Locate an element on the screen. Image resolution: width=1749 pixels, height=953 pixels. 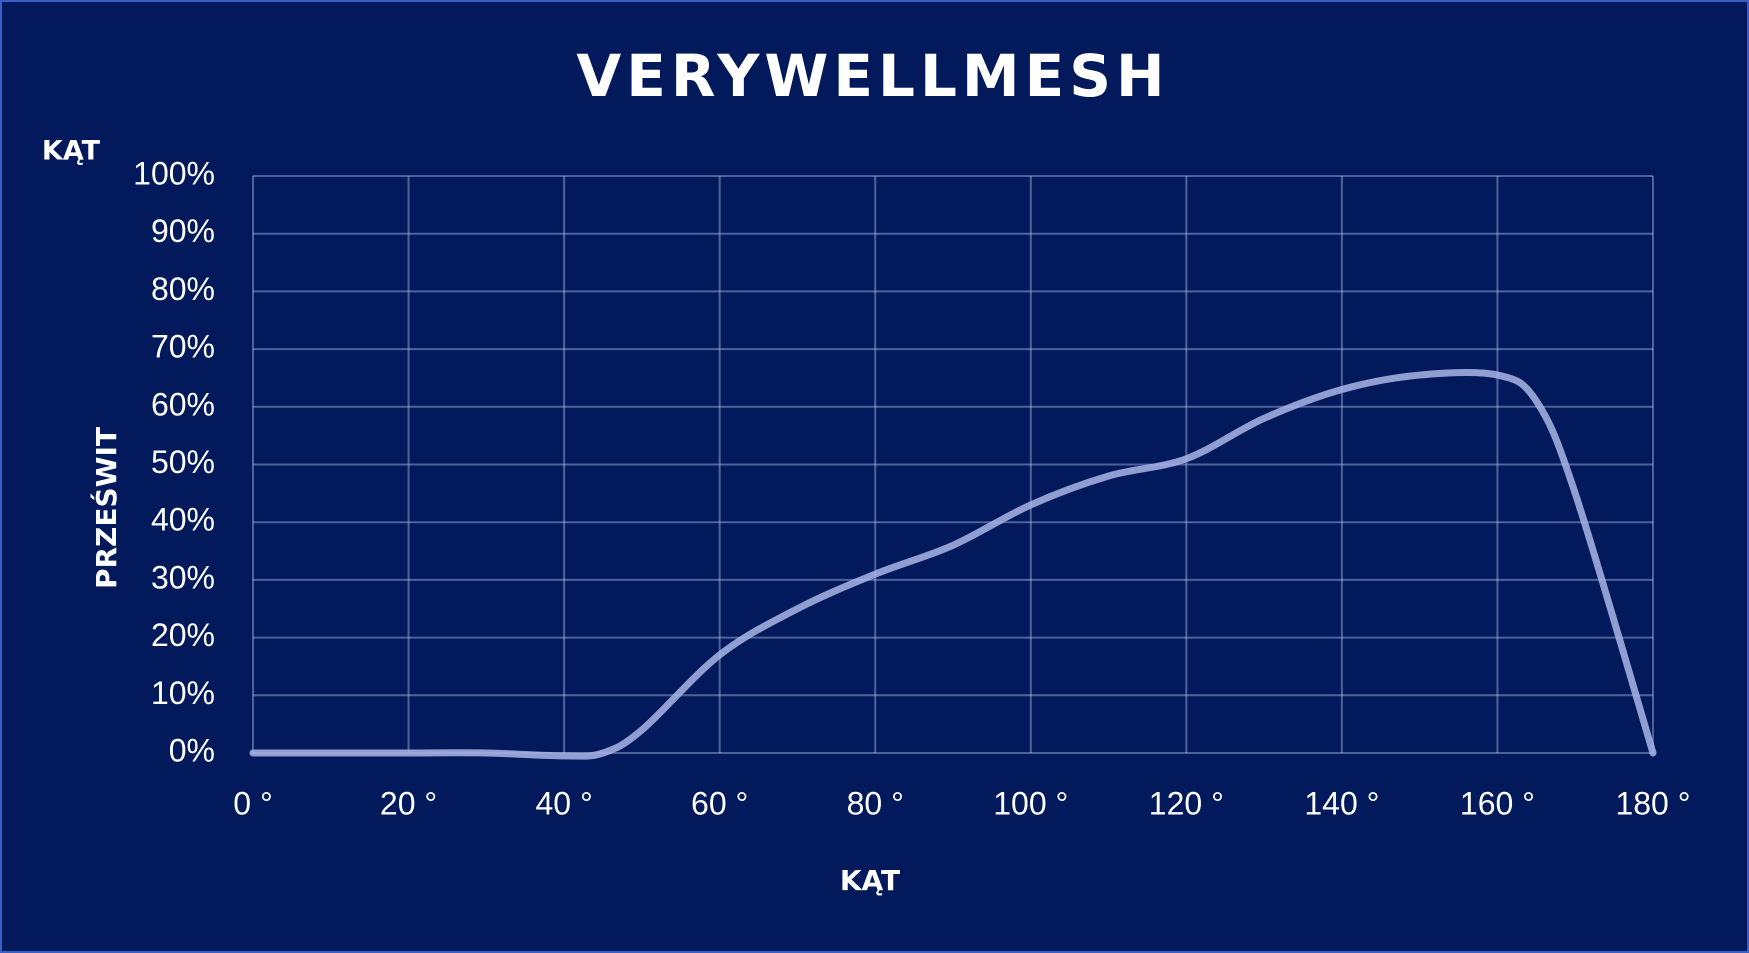
x-tick-label: 180 ° is located at coordinates (1652, 803).